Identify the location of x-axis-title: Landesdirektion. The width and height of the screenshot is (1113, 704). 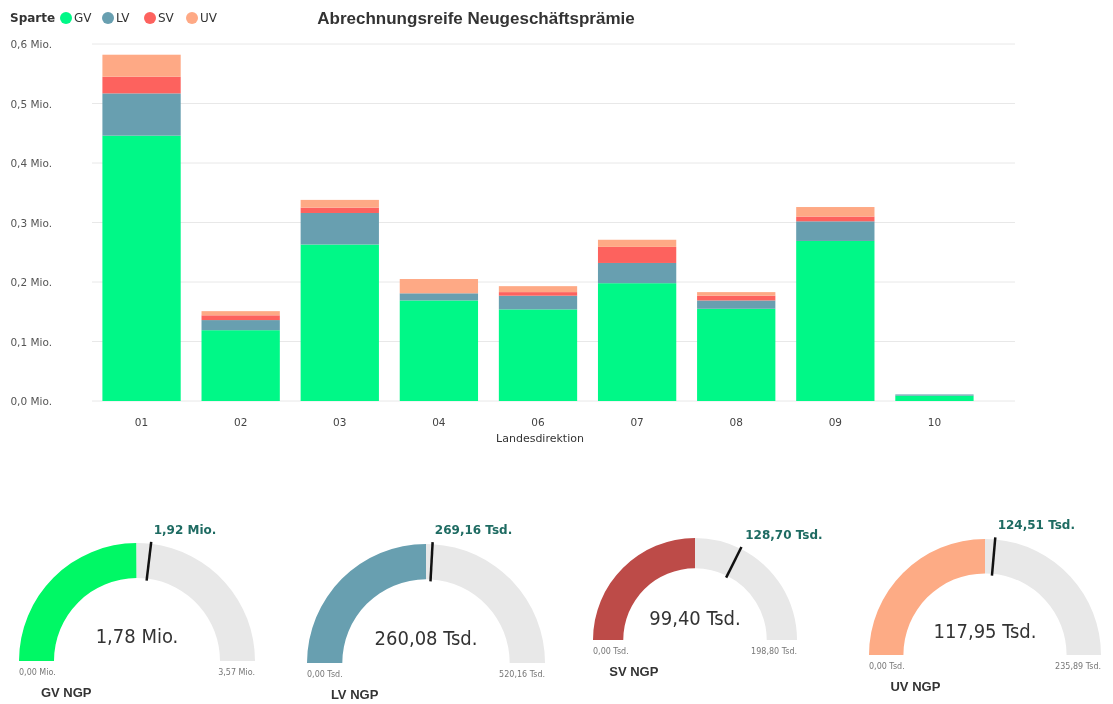
(540, 438).